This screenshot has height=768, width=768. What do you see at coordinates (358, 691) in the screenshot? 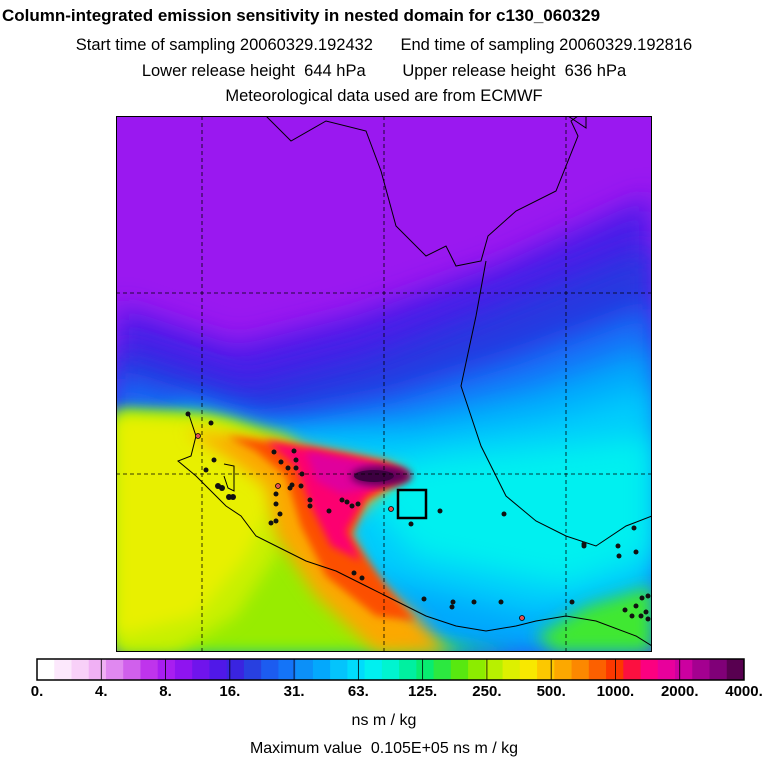
I see `colorbar-tick-label: 63.` at bounding box center [358, 691].